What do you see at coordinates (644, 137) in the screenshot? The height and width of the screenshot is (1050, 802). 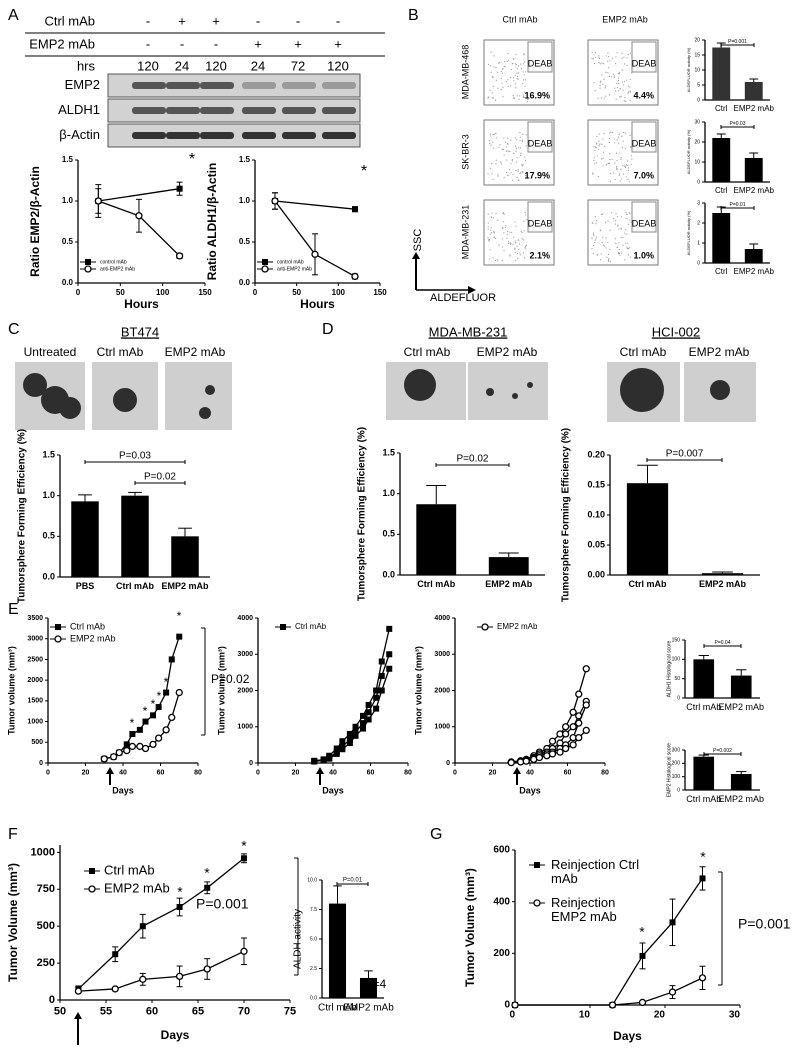 I see `flow-gate` at bounding box center [644, 137].